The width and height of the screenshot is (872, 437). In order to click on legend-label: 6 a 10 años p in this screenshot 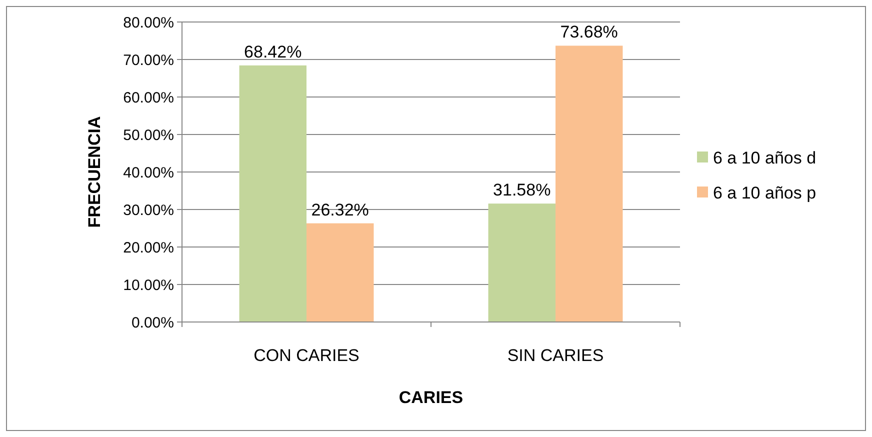, I will do `click(764, 192)`.